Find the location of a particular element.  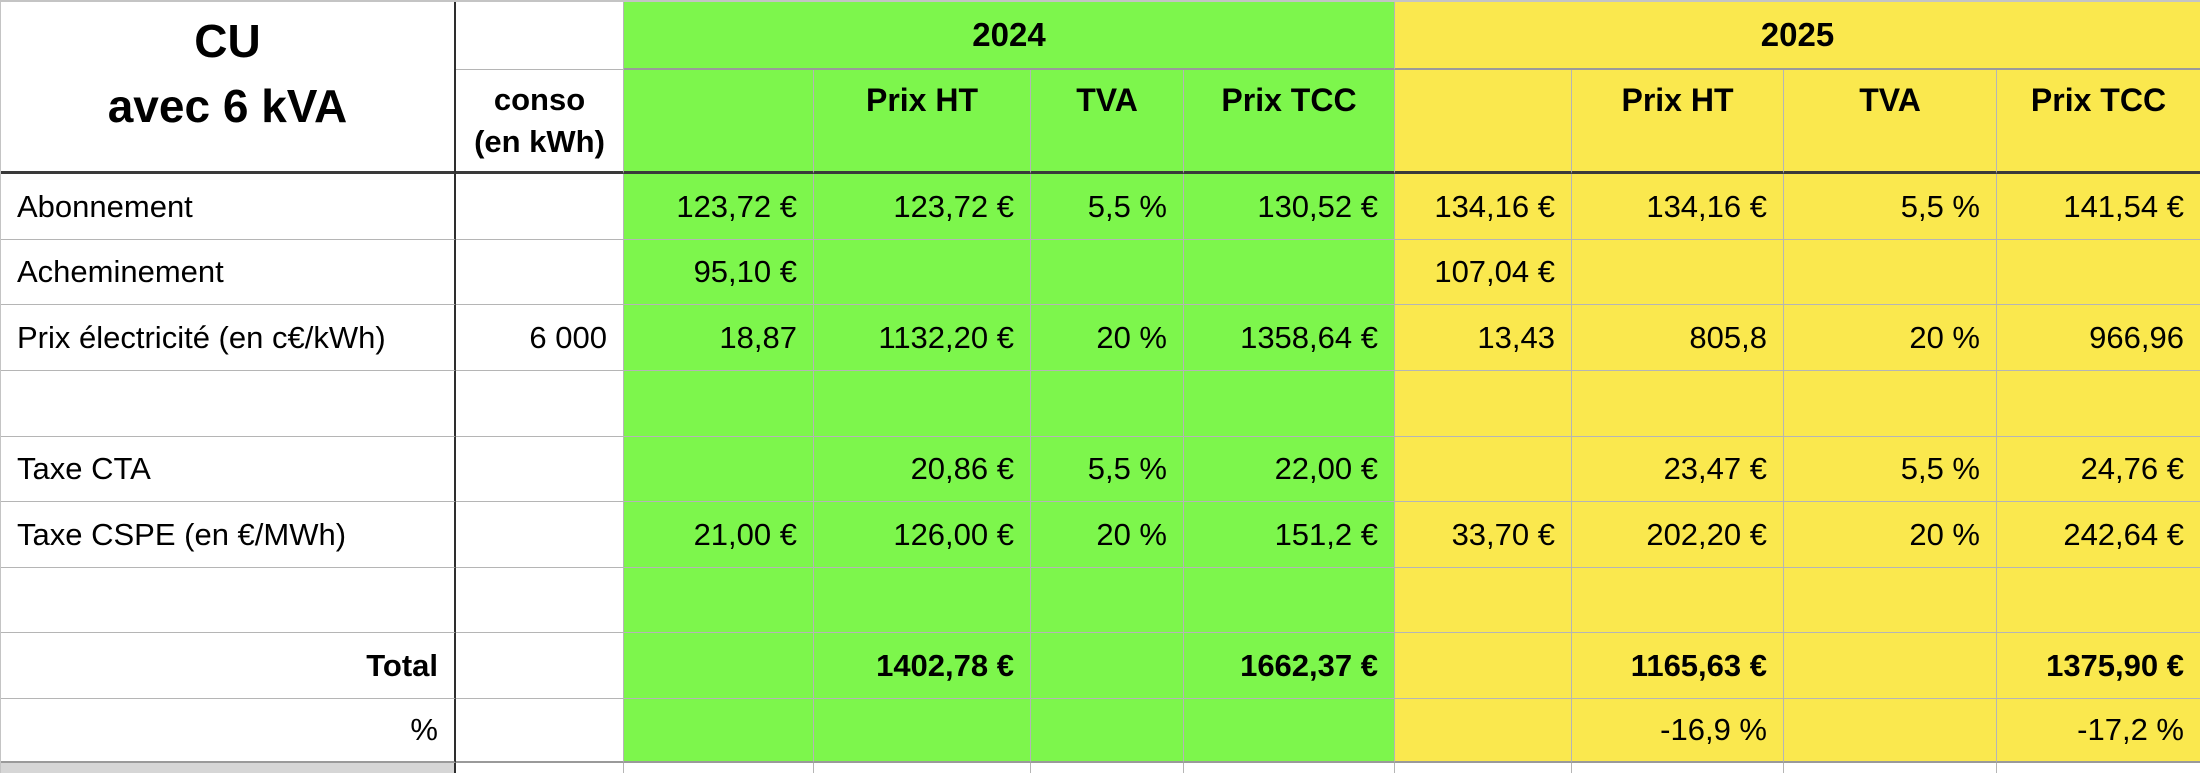

table-cell: 20,86 € is located at coordinates (922, 469).